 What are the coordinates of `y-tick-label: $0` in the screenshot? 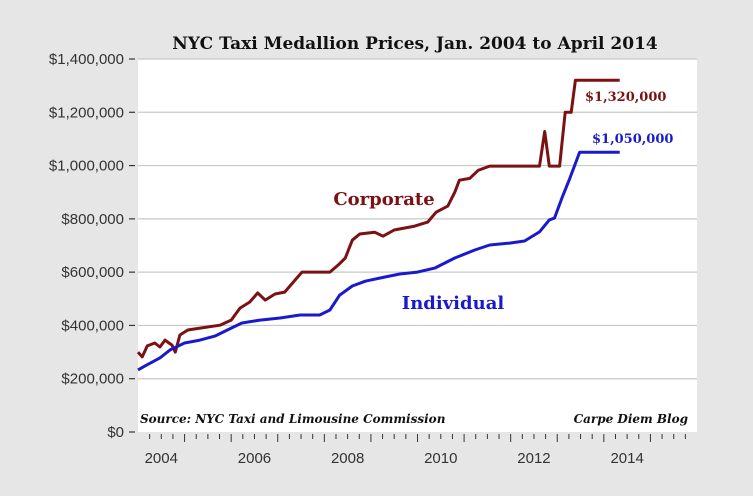 It's located at (115, 432).